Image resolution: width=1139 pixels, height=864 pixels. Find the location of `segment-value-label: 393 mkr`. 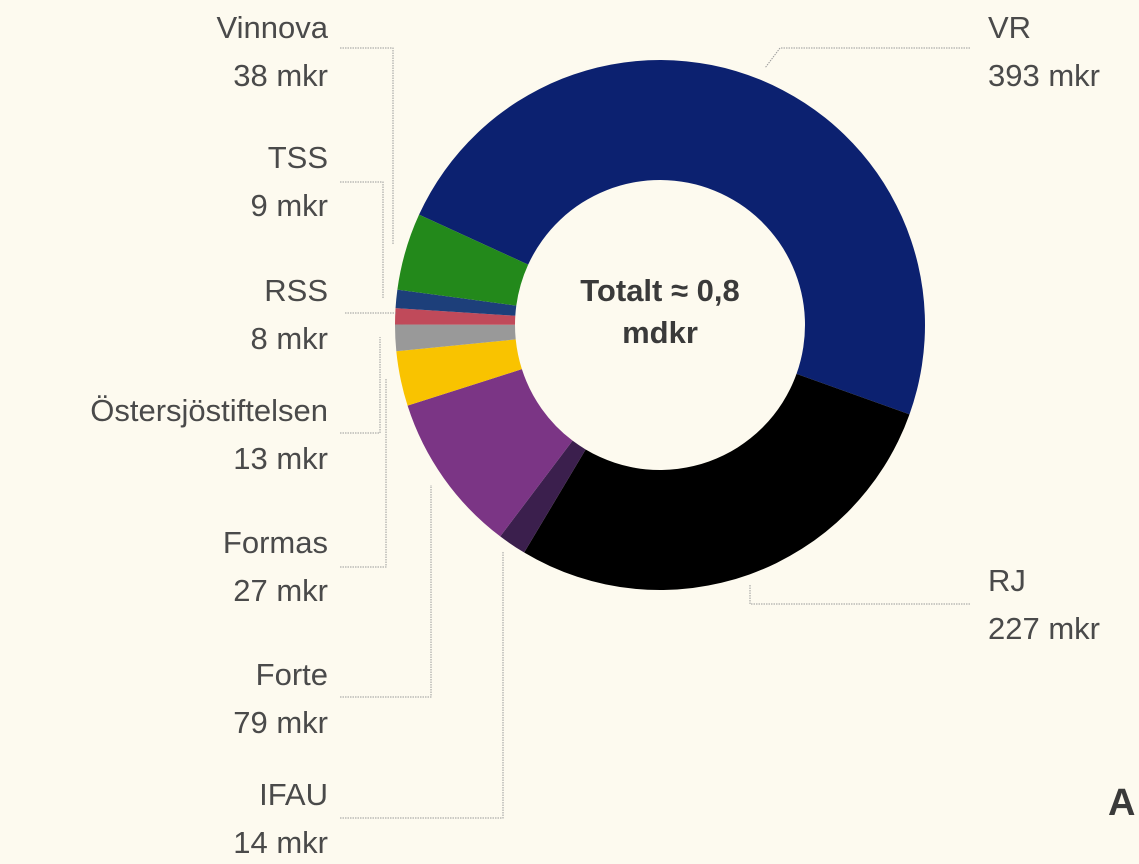

segment-value-label: 393 mkr is located at coordinates (1044, 75).